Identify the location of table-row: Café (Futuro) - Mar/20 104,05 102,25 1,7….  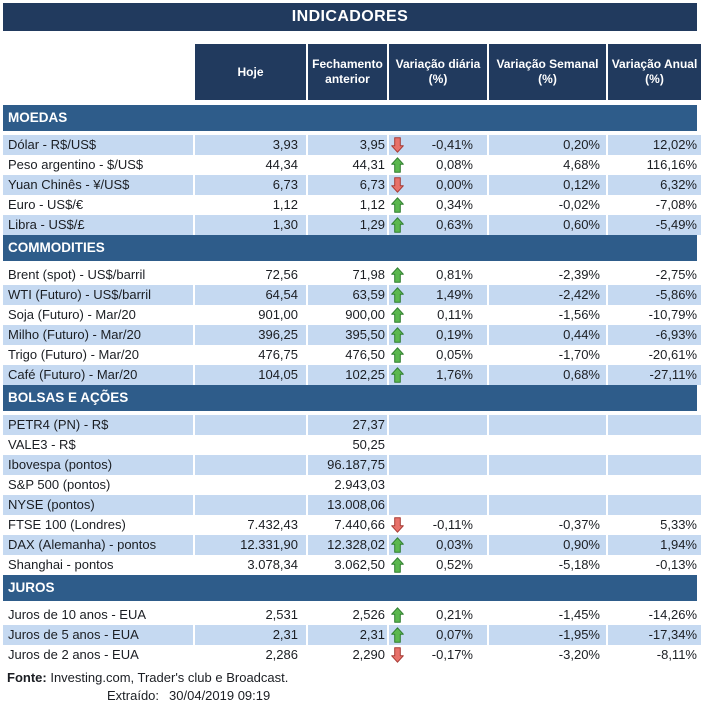
(352, 375).